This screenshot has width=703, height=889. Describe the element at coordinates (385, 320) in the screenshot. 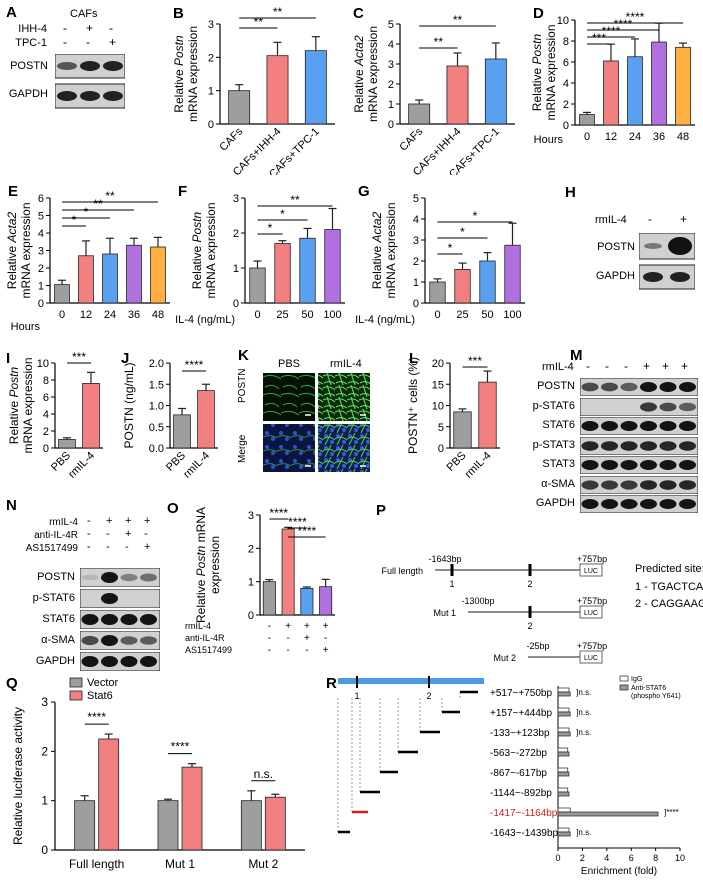

I see `x-axis-label: rmIL-4 (ng/mL)` at that location.